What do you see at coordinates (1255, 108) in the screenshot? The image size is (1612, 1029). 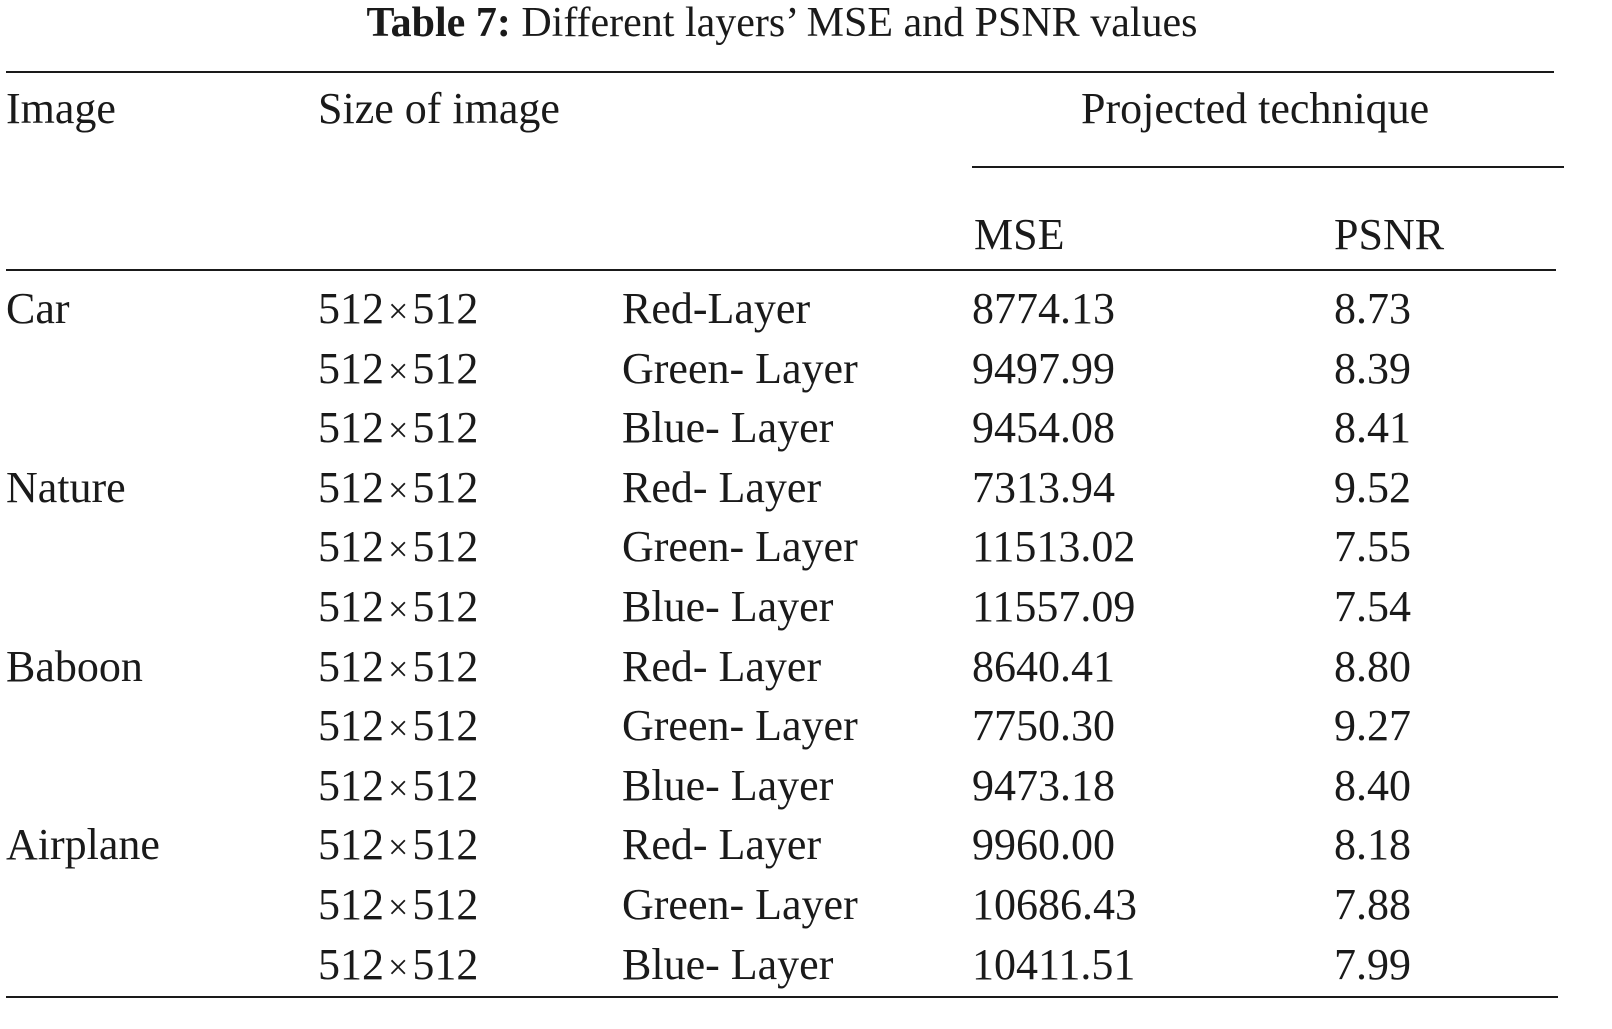 I see `header-projected-technique: Projected technique` at bounding box center [1255, 108].